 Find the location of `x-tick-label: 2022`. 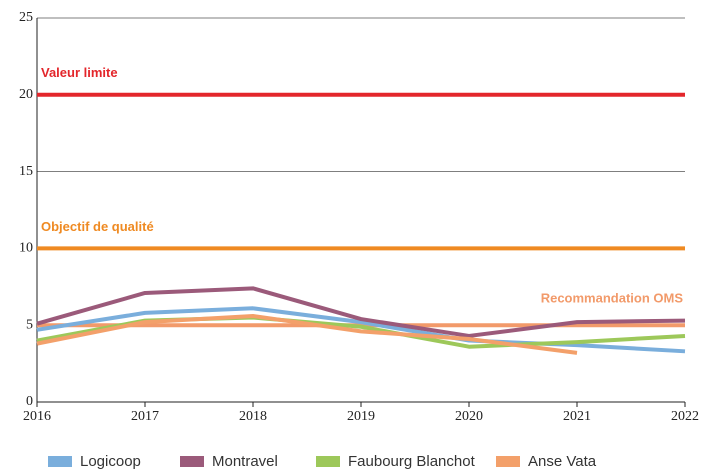

x-tick-label: 2022 is located at coordinates (685, 416).